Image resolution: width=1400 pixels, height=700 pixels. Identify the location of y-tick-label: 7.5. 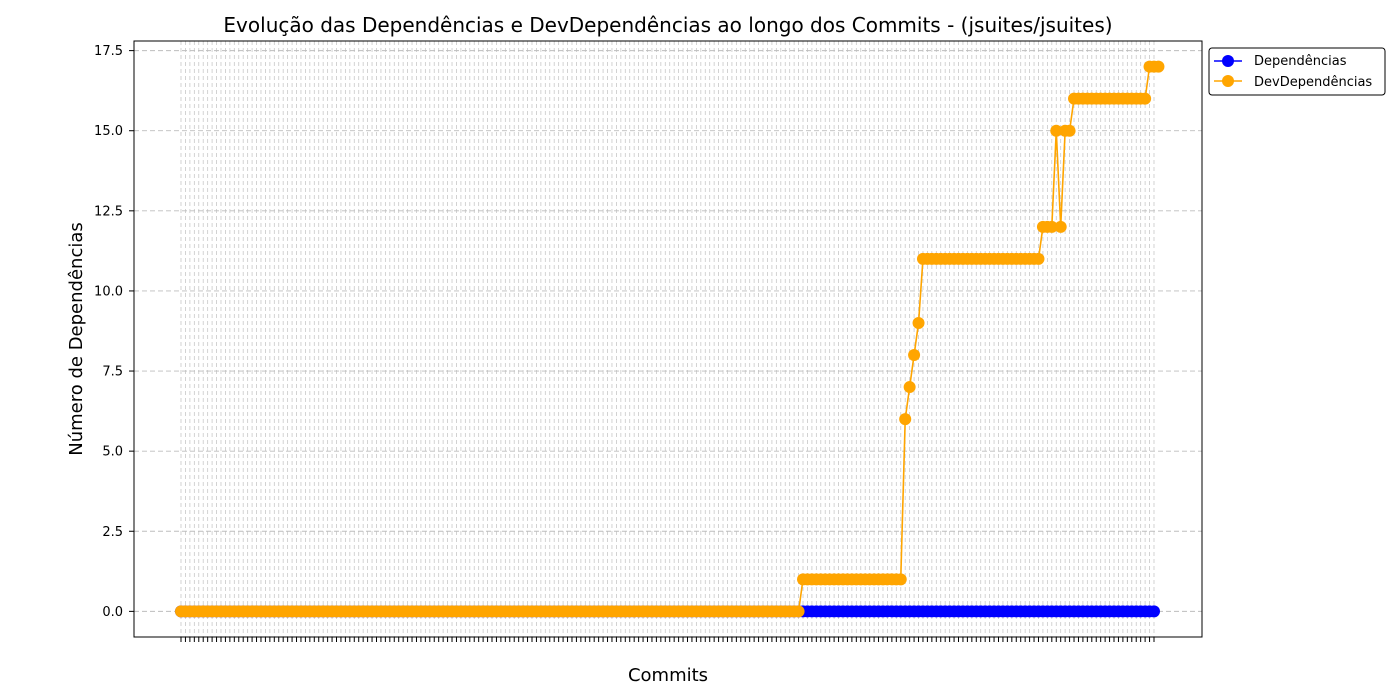
(112, 372).